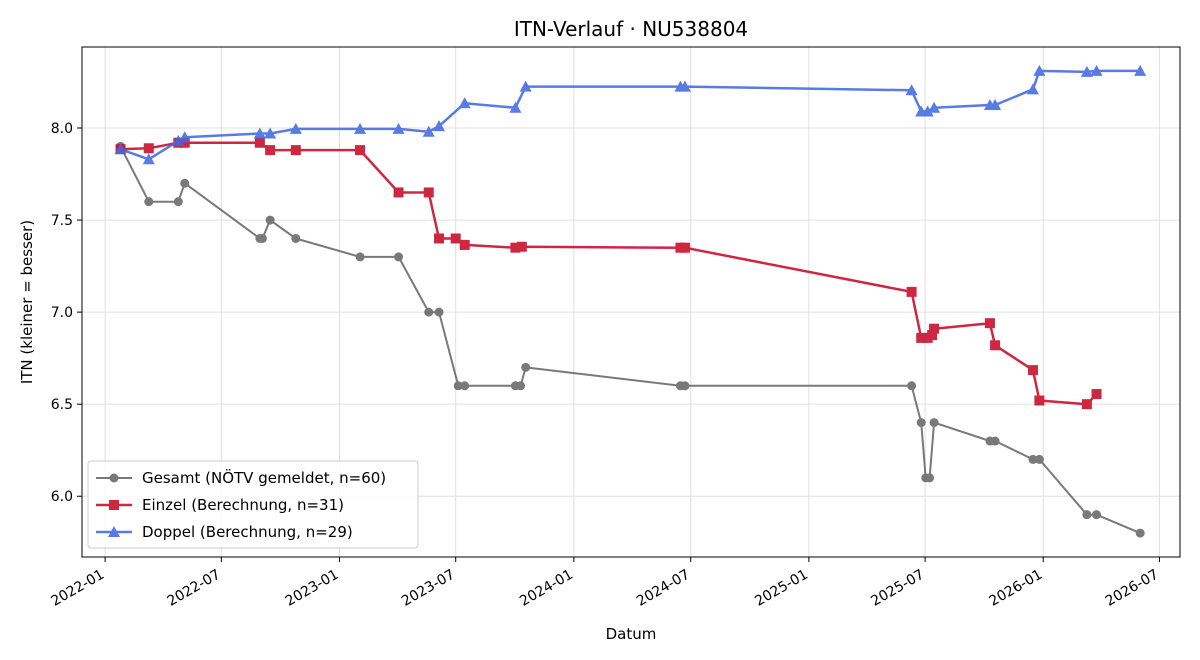  Describe the element at coordinates (631, 634) in the screenshot. I see `x-axis-title: Datum` at that location.